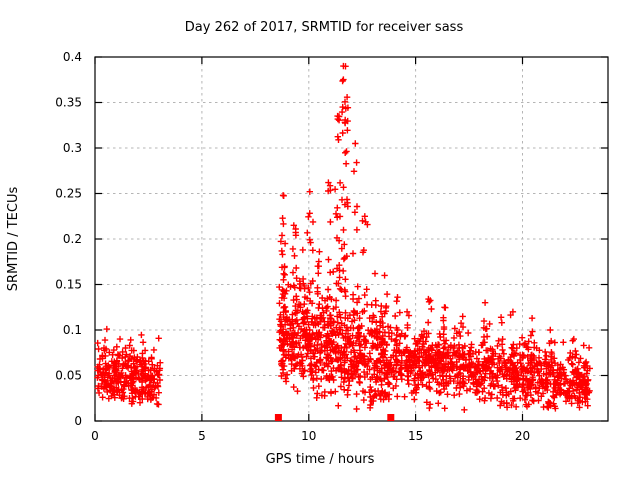 This screenshot has height=480, width=640. Describe the element at coordinates (72, 148) in the screenshot. I see `y-tick-label: 0.3` at that location.